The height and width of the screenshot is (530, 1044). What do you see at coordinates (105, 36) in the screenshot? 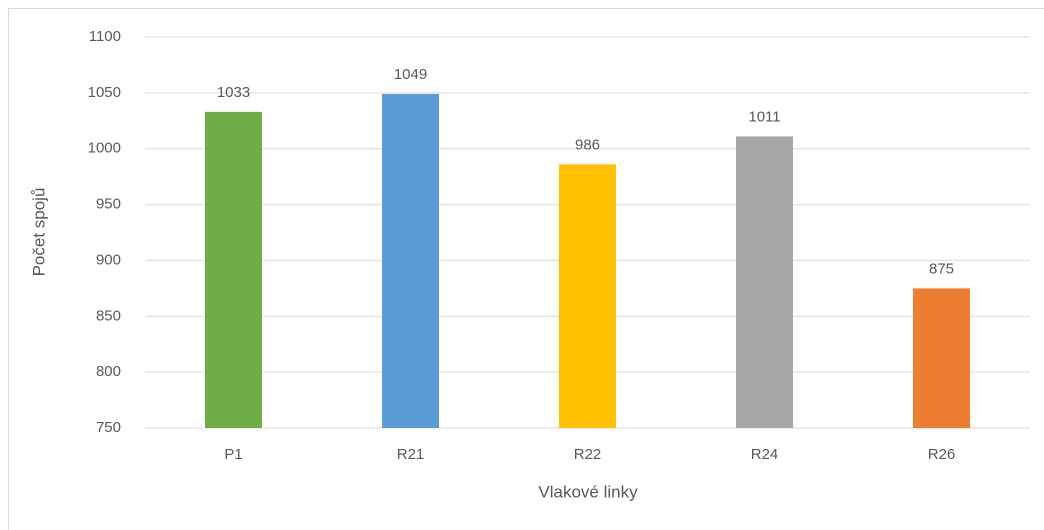
I see `y-tick-label: 1100` at bounding box center [105, 36].